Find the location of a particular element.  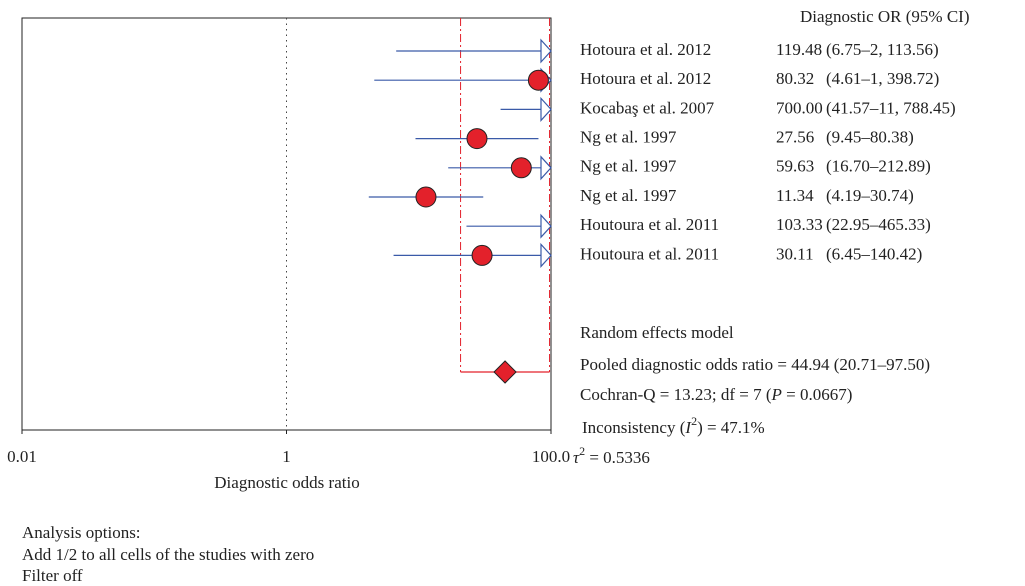

study-or: 27.56 is located at coordinates (795, 137).